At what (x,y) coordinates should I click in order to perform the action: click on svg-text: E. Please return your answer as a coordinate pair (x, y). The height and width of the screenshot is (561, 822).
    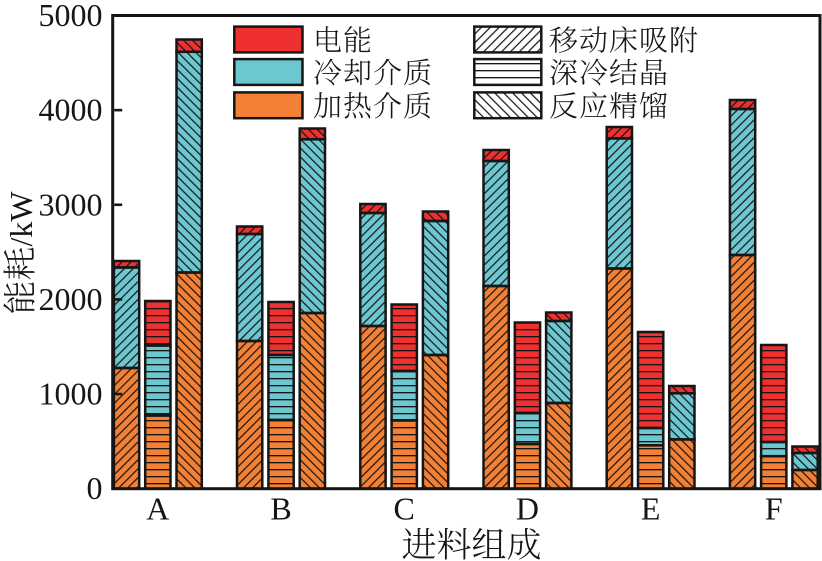
    Looking at the image, I should click on (651, 509).